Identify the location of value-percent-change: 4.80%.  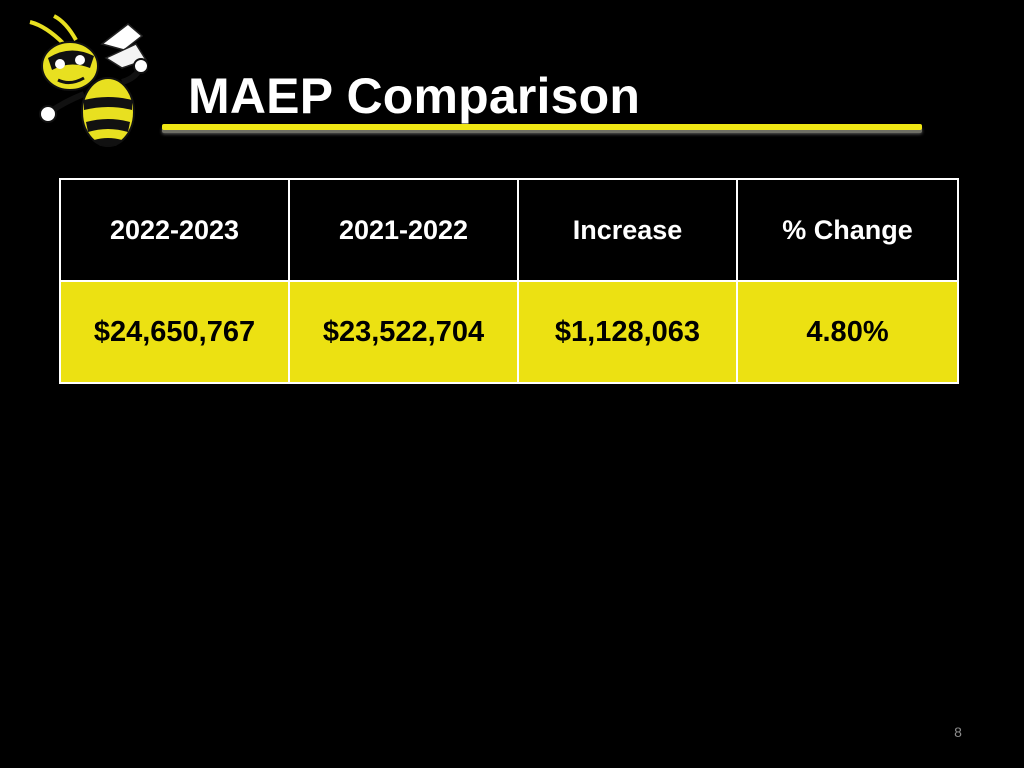
(847, 332).